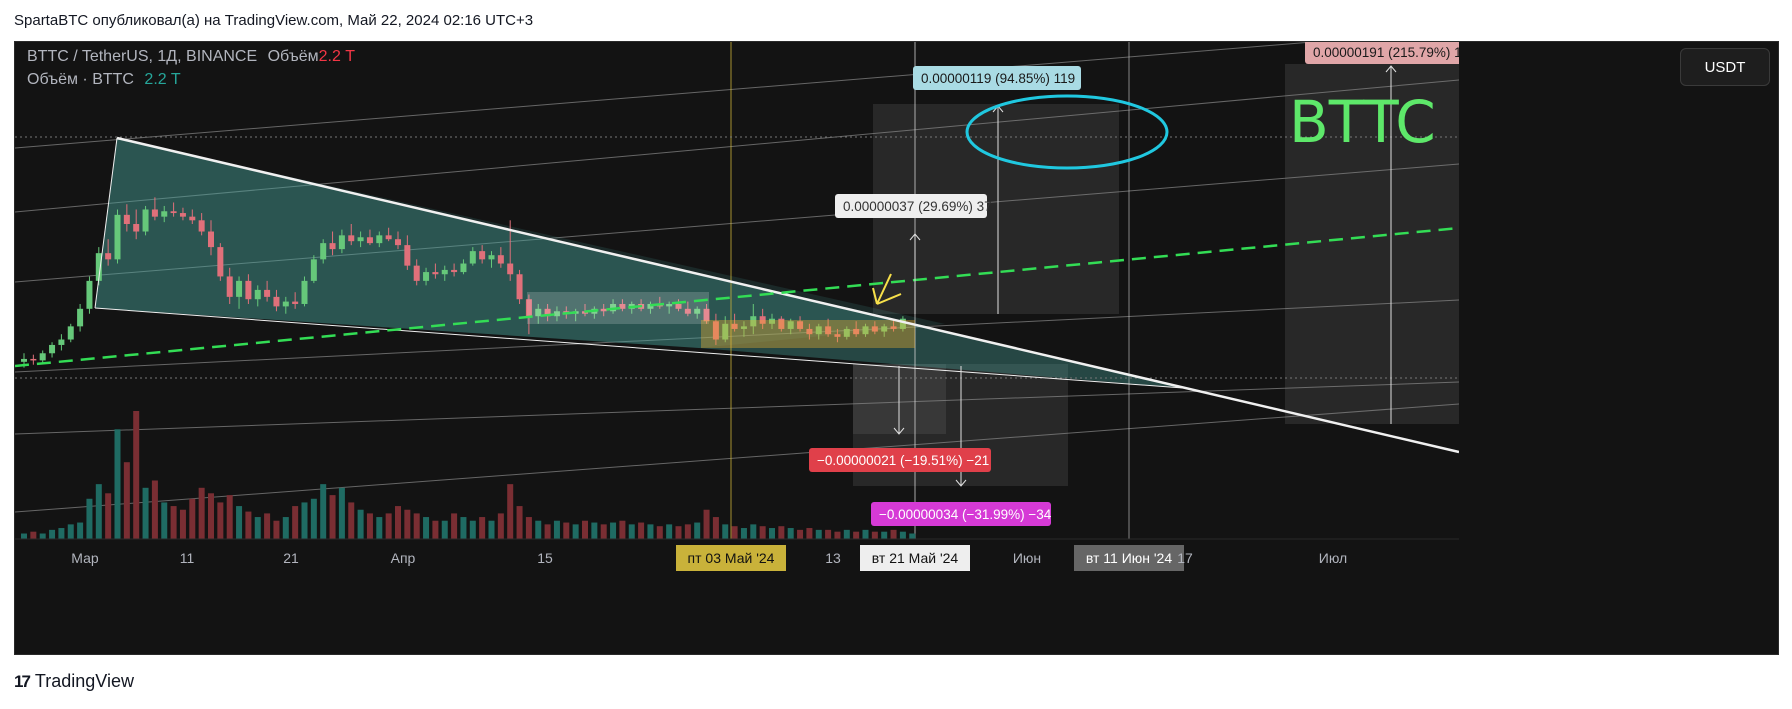 Image resolution: width=1792 pixels, height=709 pixels. I want to click on measure-label-minus31: −0.00000034 (−31.99%) −34, so click(961, 514).